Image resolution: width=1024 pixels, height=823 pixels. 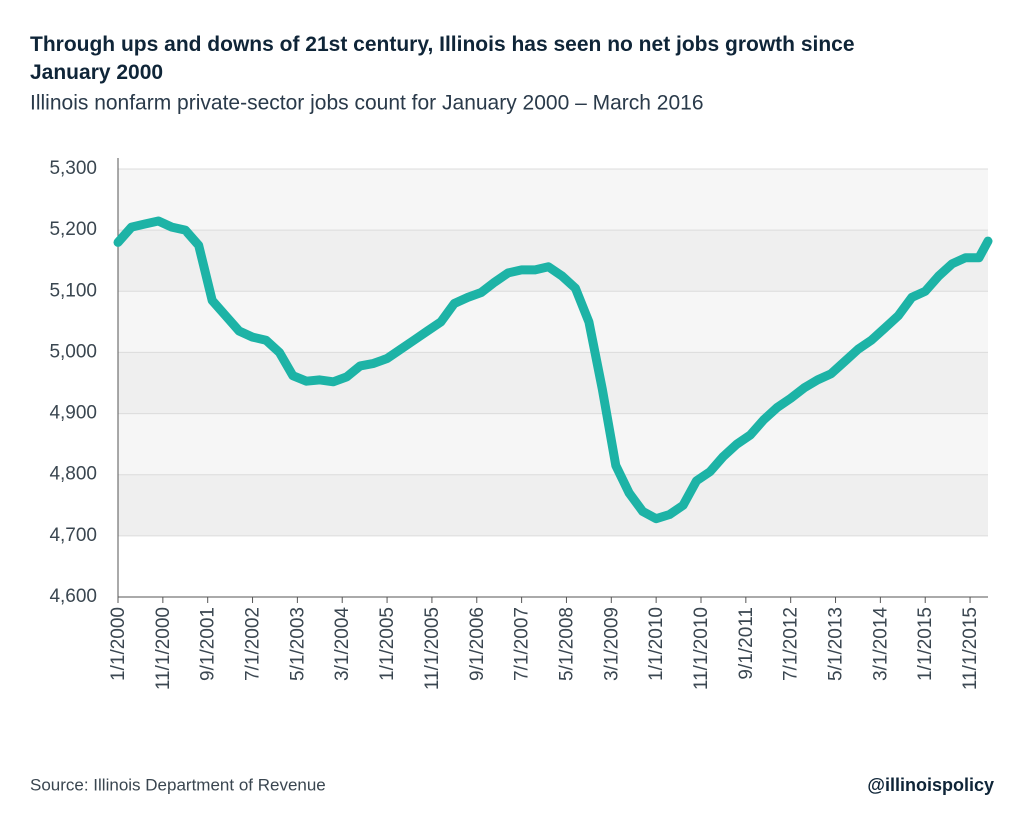 What do you see at coordinates (477, 644) in the screenshot?
I see `x-tick-label: 9/1/2006` at bounding box center [477, 644].